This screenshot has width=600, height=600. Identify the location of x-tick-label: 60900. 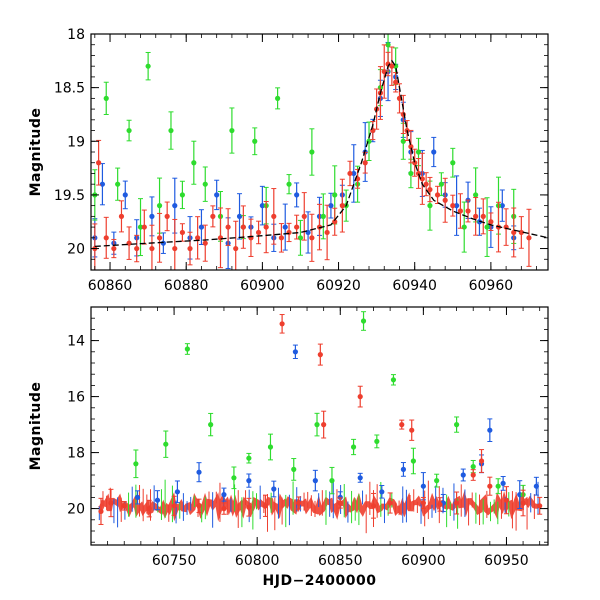
(262, 286).